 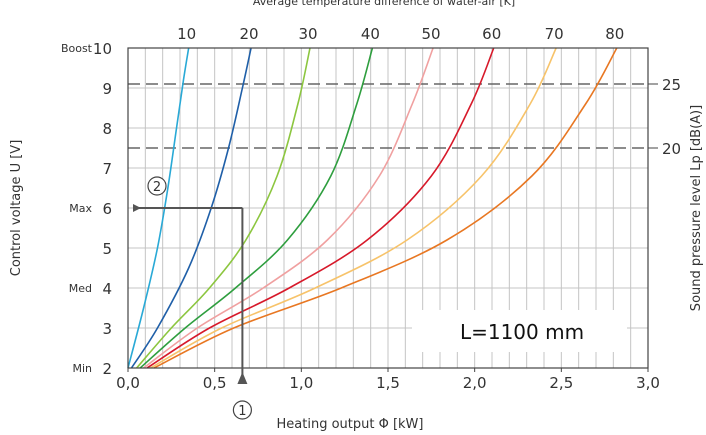 I want to click on series-label-80: 80, so click(x=614, y=34).